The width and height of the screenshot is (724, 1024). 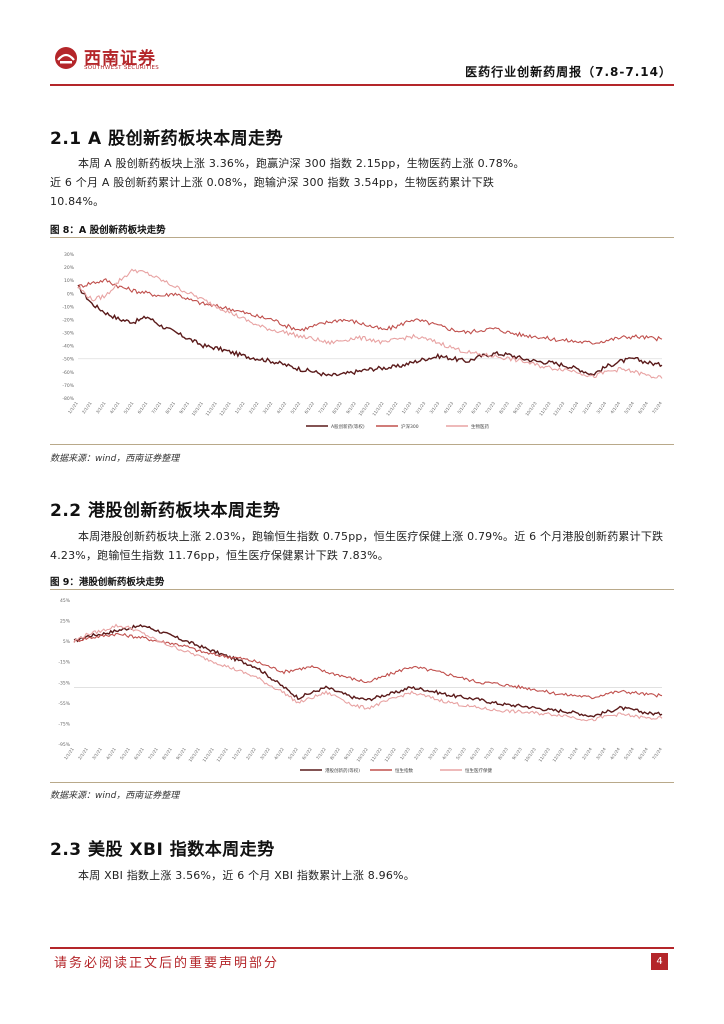 What do you see at coordinates (348, 426) in the screenshot?
I see `legend-label: A股创新药(等权)` at bounding box center [348, 426].